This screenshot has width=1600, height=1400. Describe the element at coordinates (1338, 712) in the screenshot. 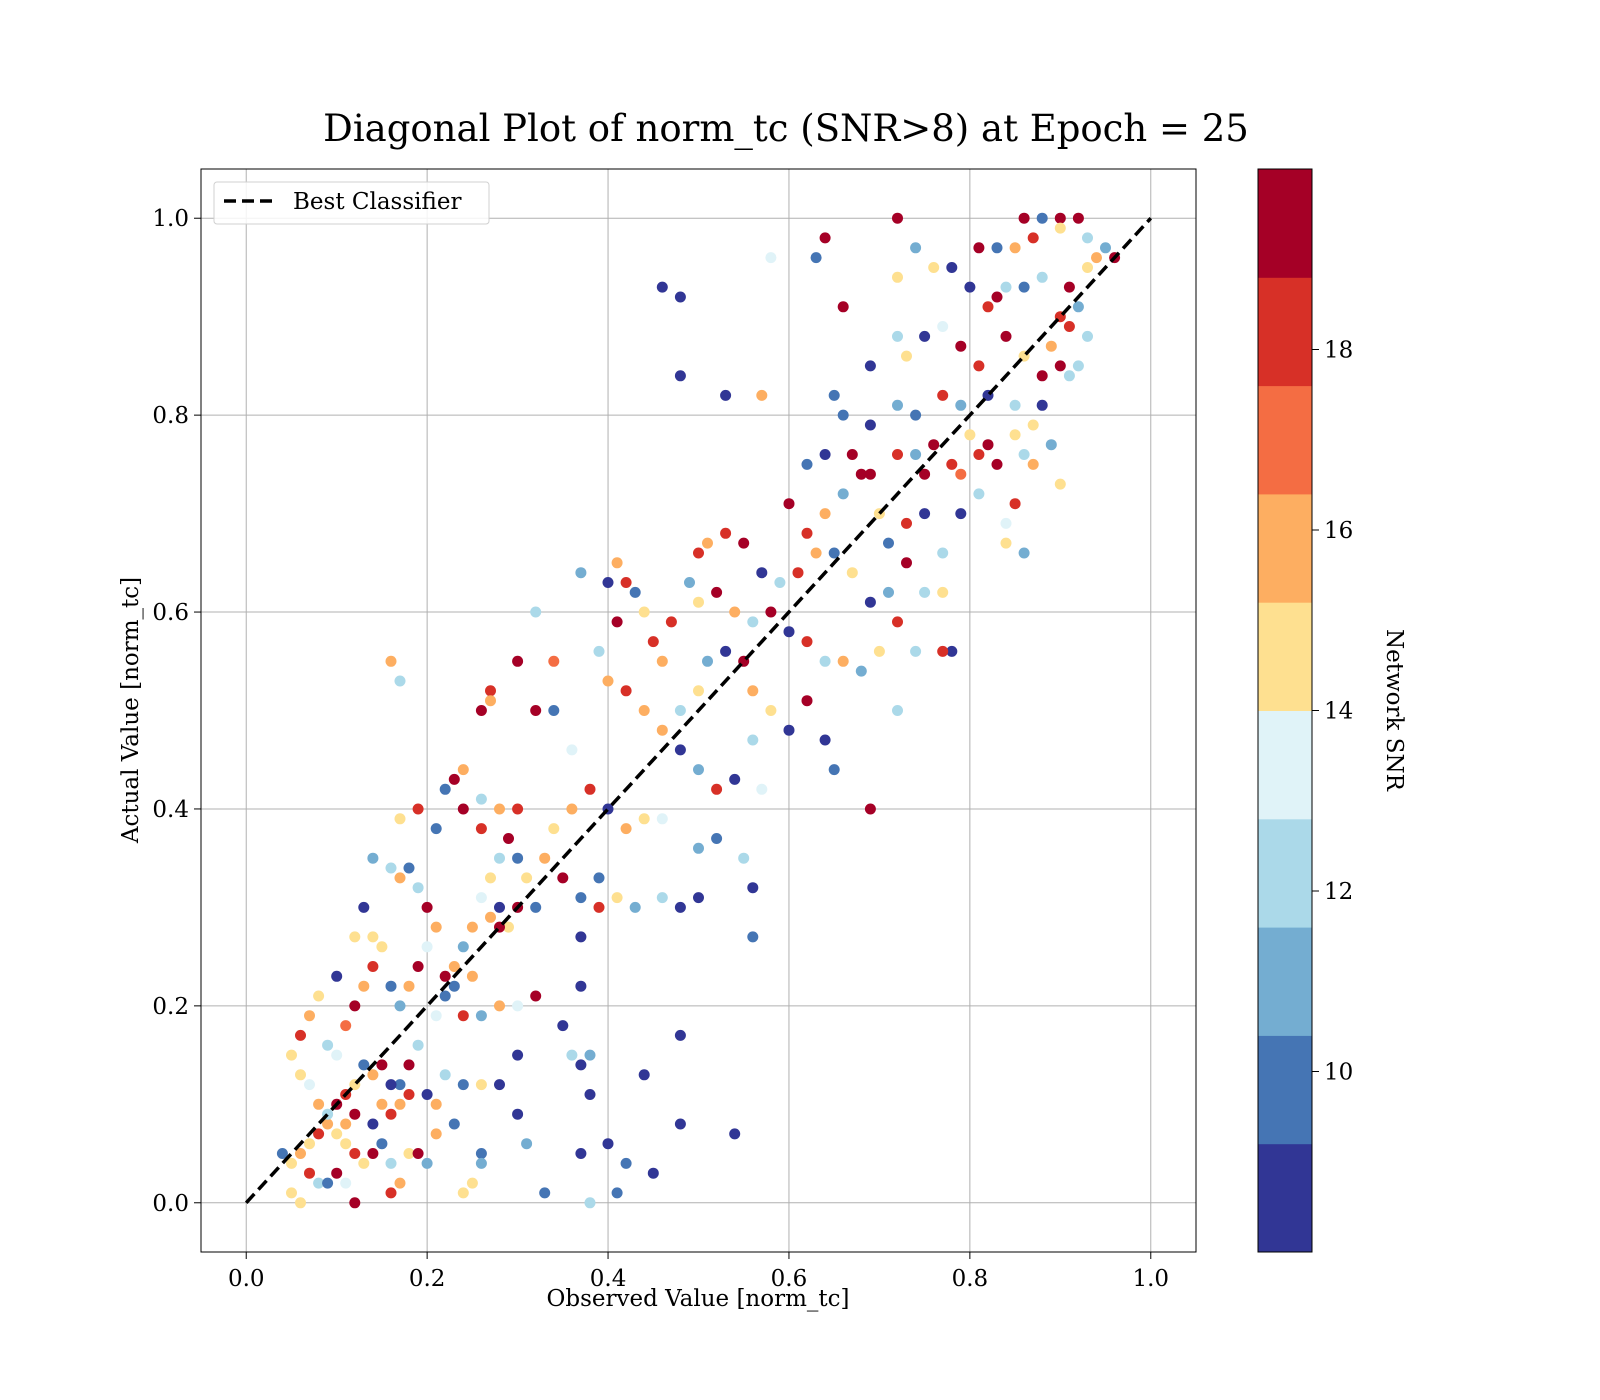

I see `colorbar-tick-label: 14` at that location.